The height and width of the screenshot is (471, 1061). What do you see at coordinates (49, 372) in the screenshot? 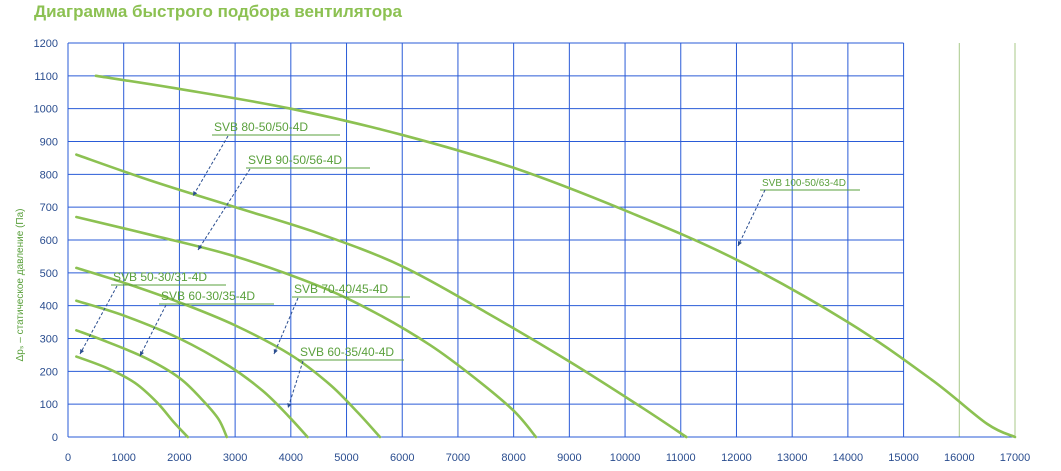
I see `y-tick-label: 200` at bounding box center [49, 372].